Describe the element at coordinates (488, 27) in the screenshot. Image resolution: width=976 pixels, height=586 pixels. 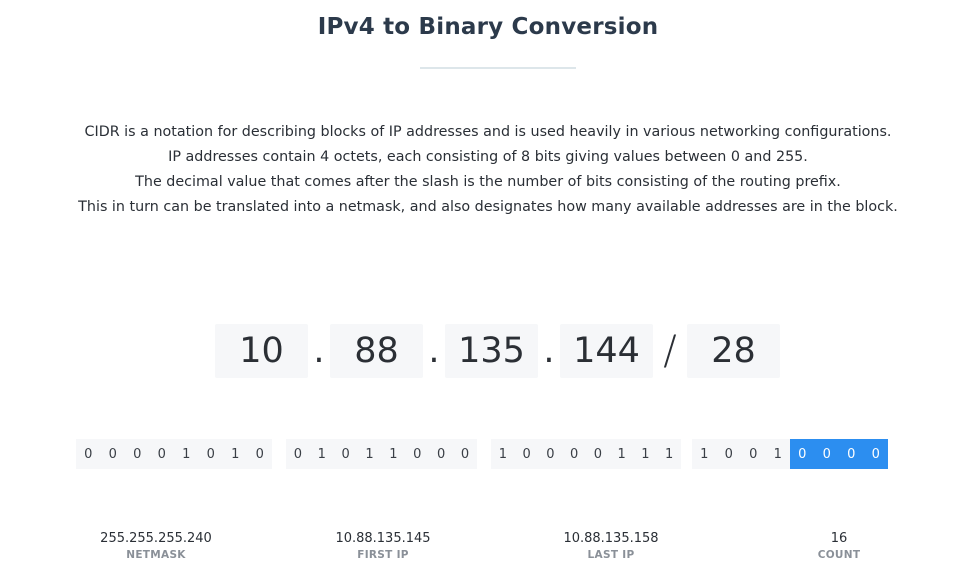
I see `page-title: IPv4 to Binary Conversion` at that location.